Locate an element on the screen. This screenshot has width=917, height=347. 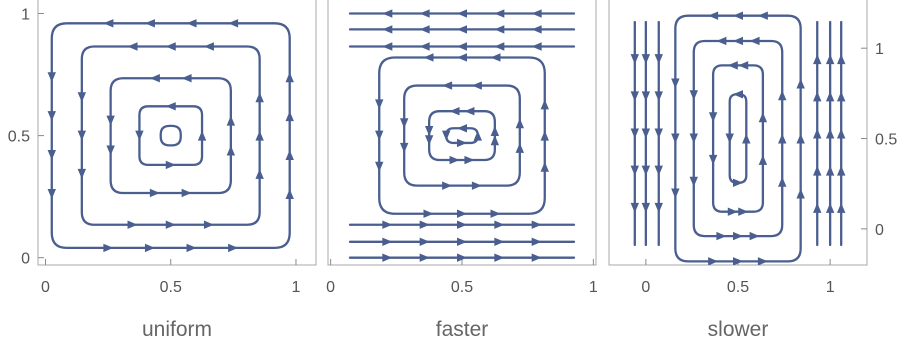
x-tick-label: 1 is located at coordinates (296, 287).